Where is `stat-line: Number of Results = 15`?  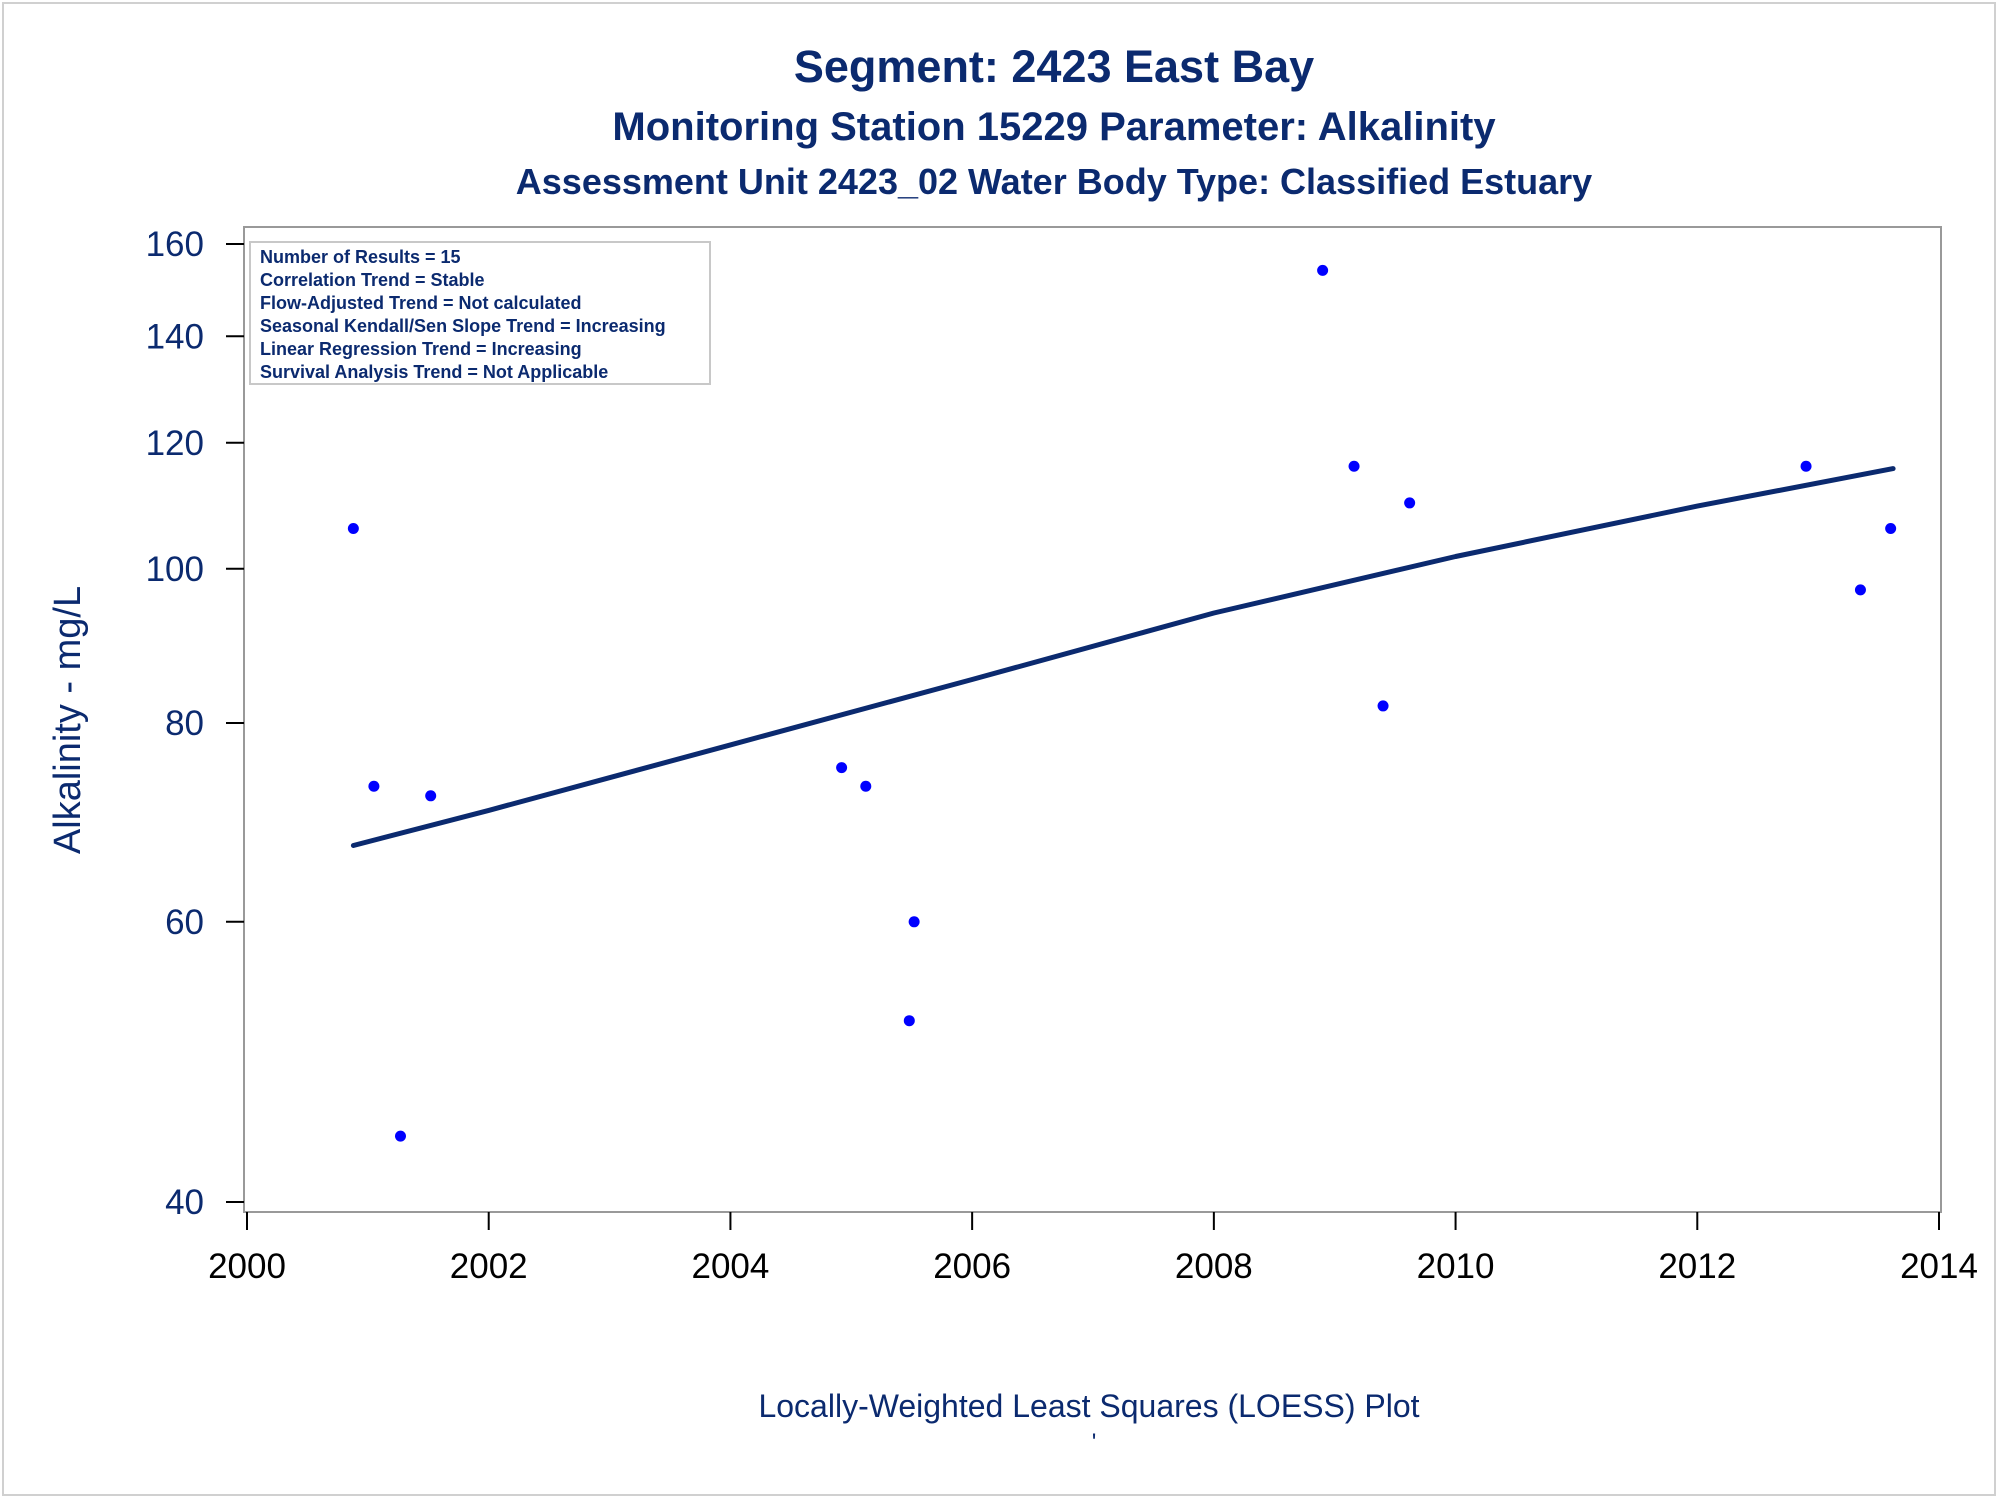 stat-line: Number of Results = 15 is located at coordinates (360, 257).